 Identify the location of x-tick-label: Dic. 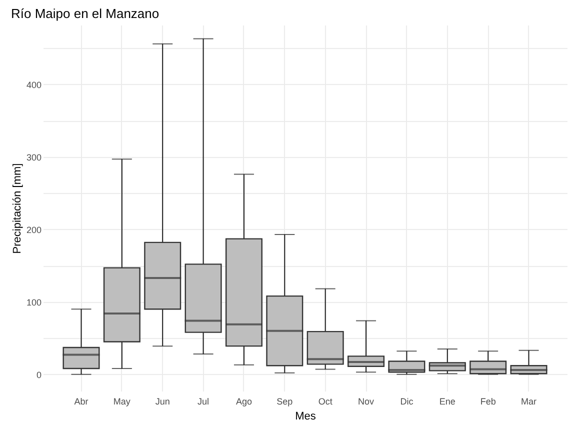
(407, 401).